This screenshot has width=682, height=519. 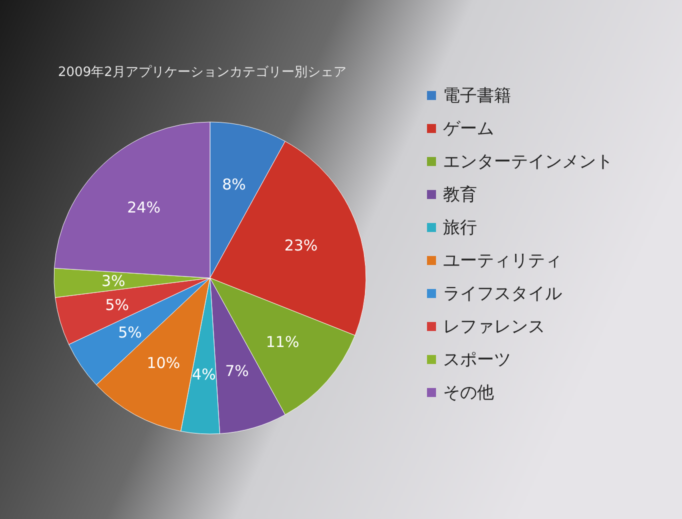 I want to click on data-label: 24%, so click(x=143, y=207).